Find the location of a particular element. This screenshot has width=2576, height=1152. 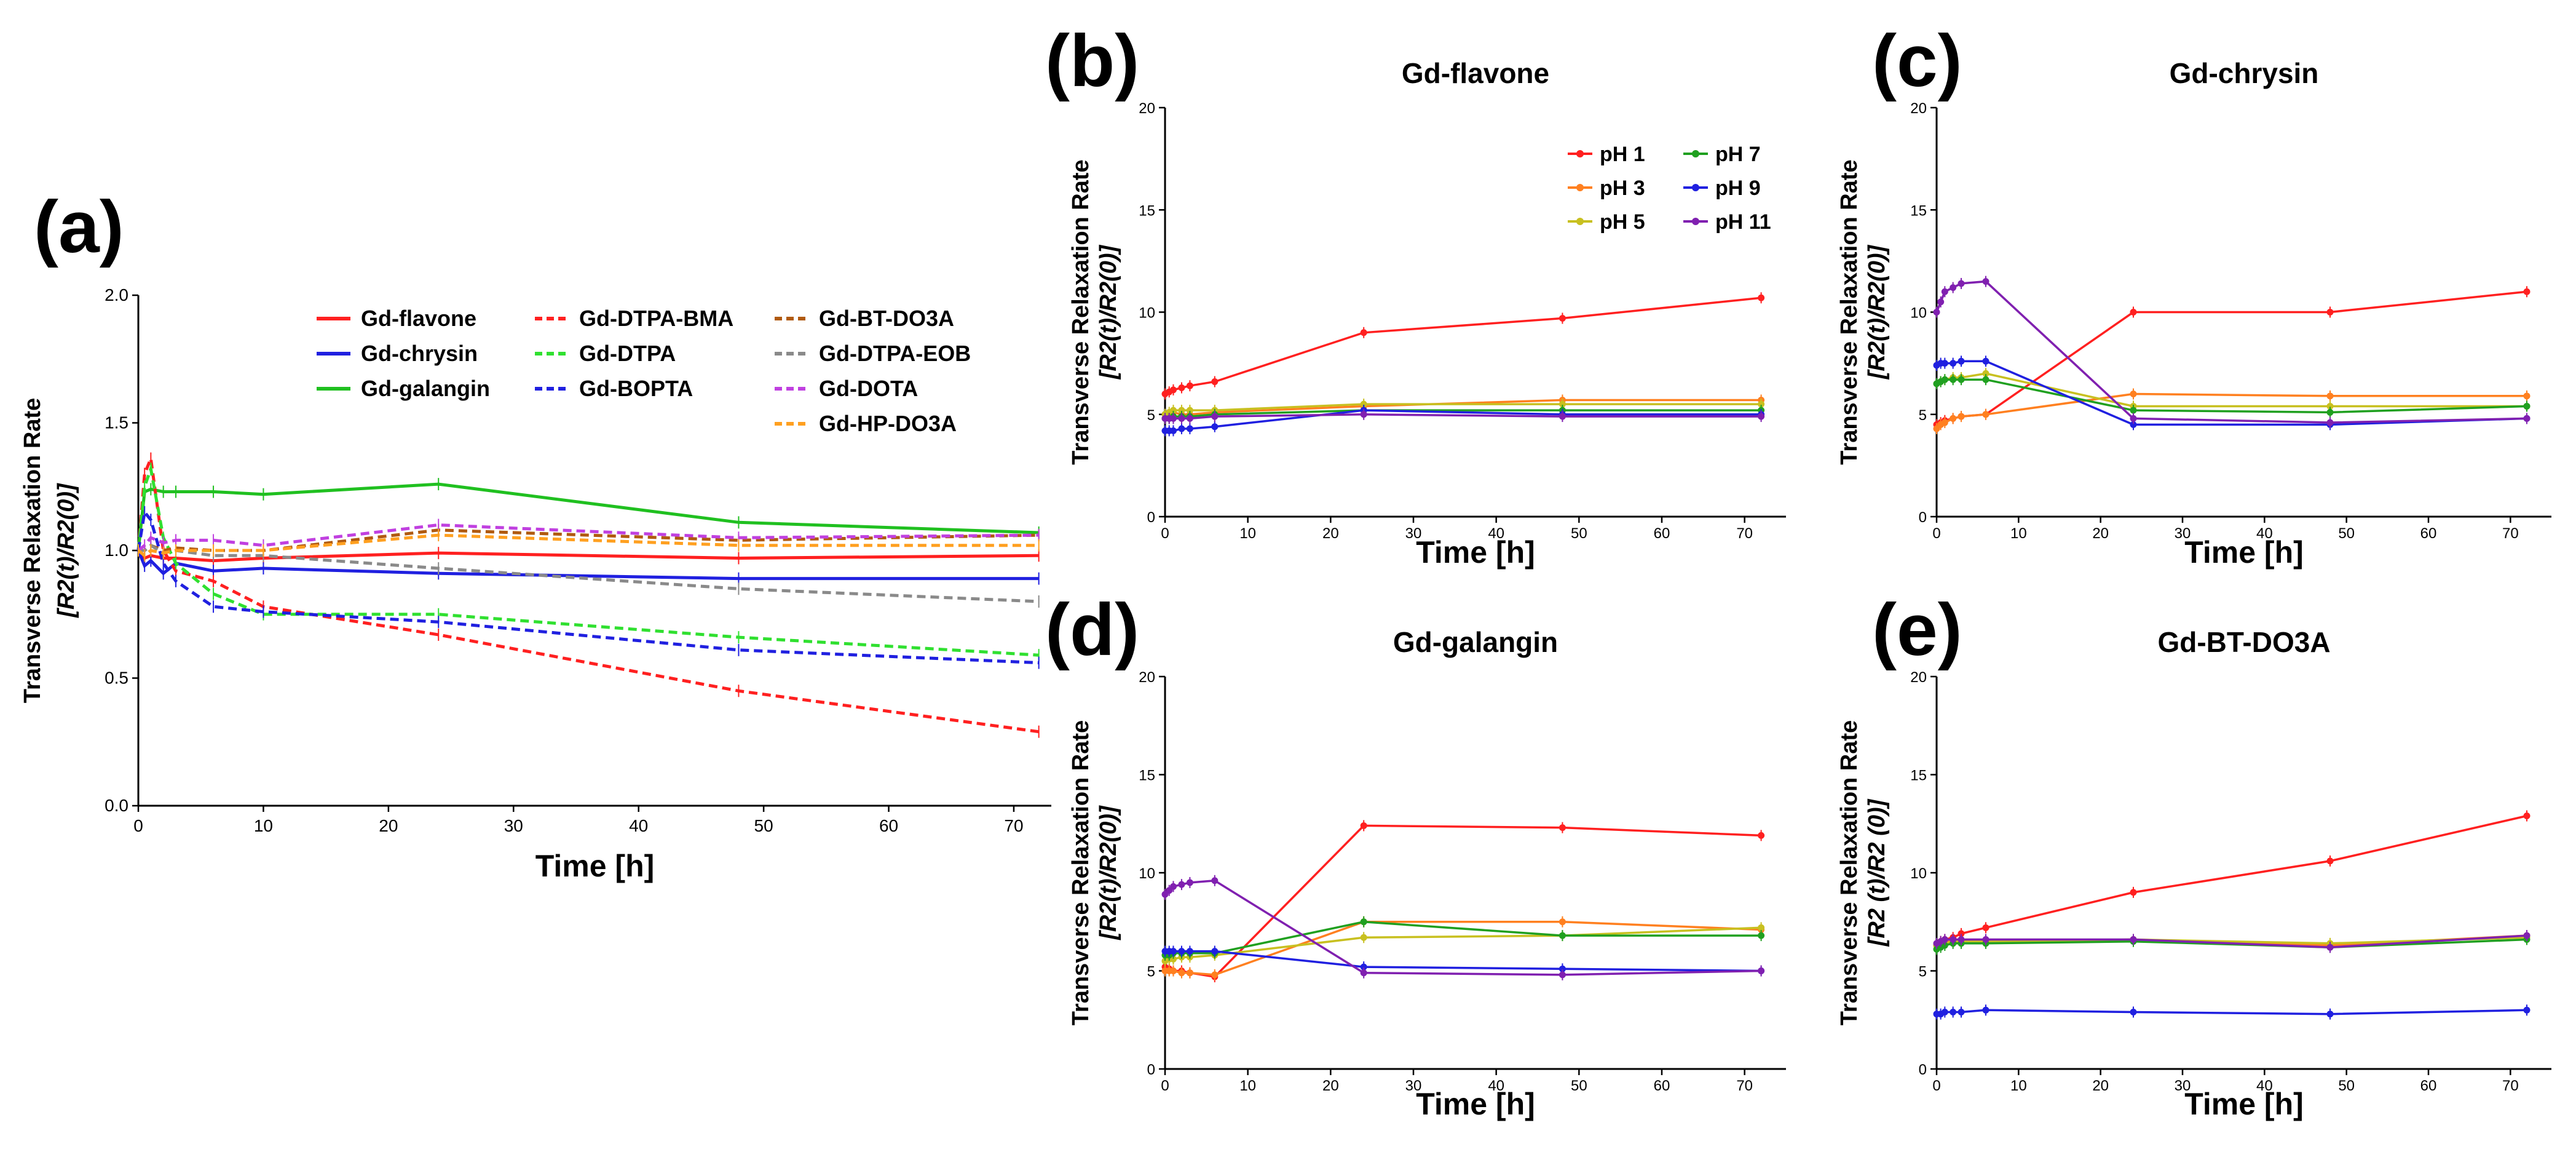

x-axis-label: Time [h] is located at coordinates (2244, 1104).